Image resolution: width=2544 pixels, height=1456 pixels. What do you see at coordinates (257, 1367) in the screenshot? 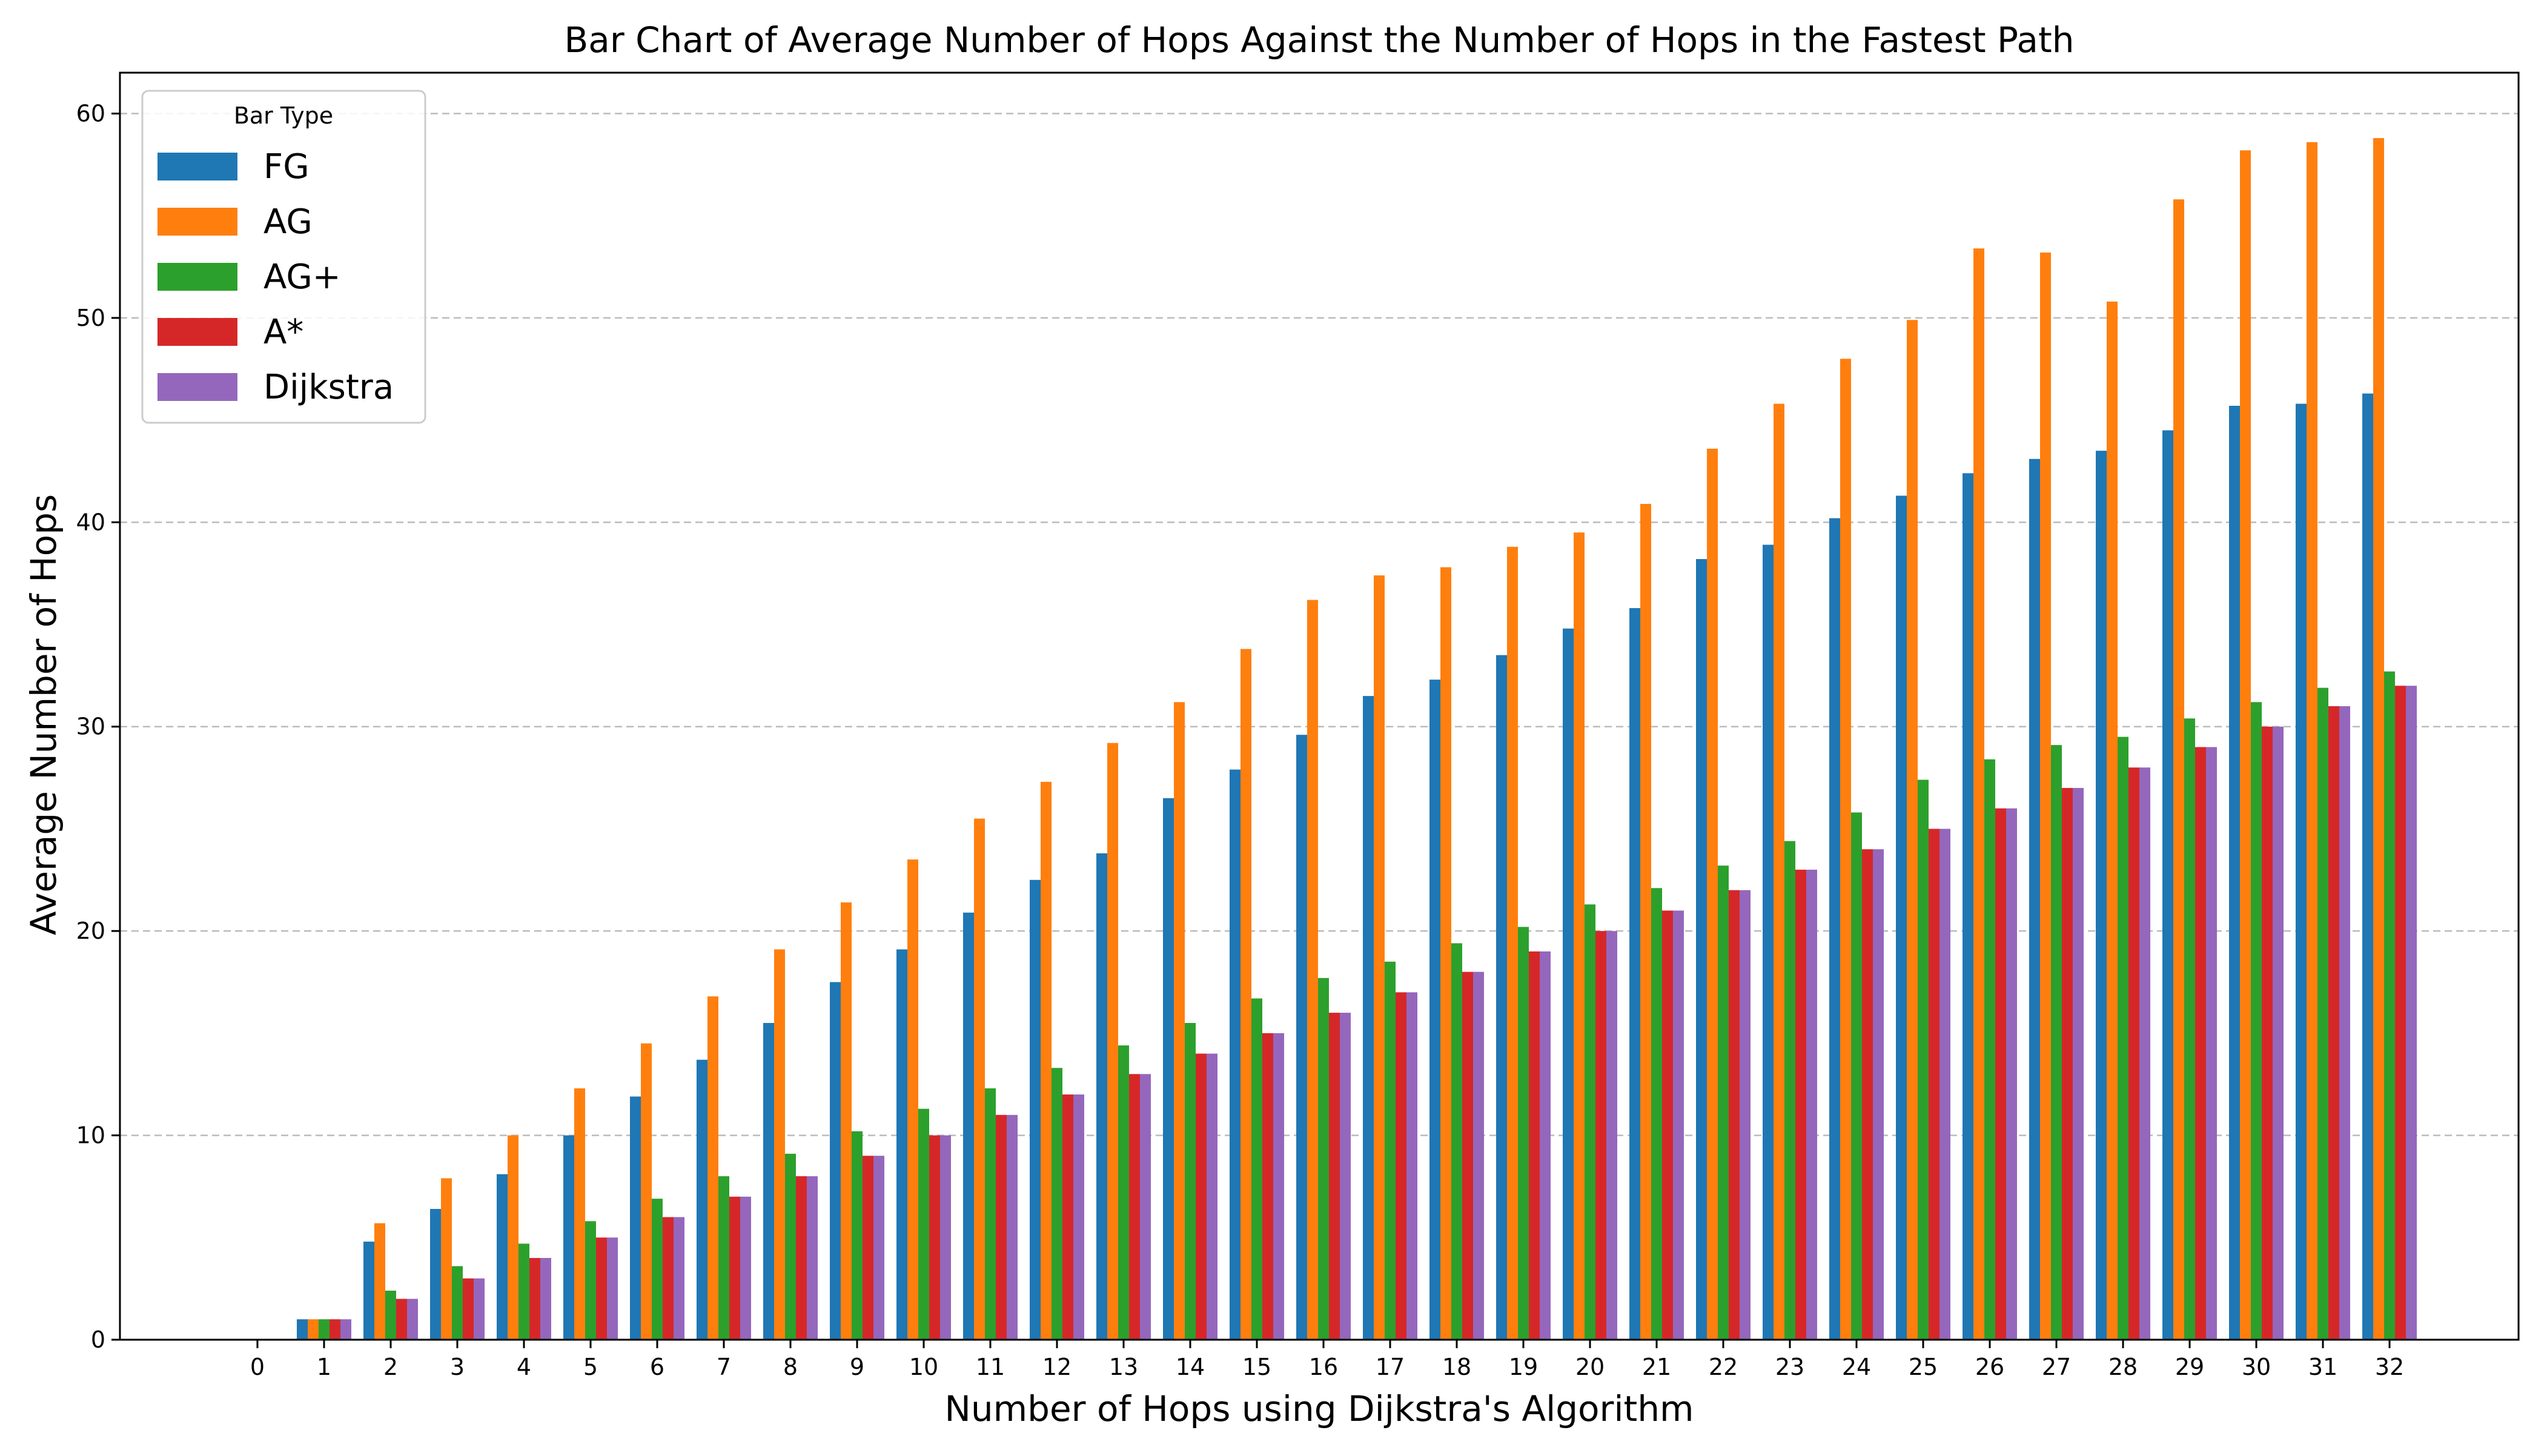
I see `x-tick-label: 0` at bounding box center [257, 1367].